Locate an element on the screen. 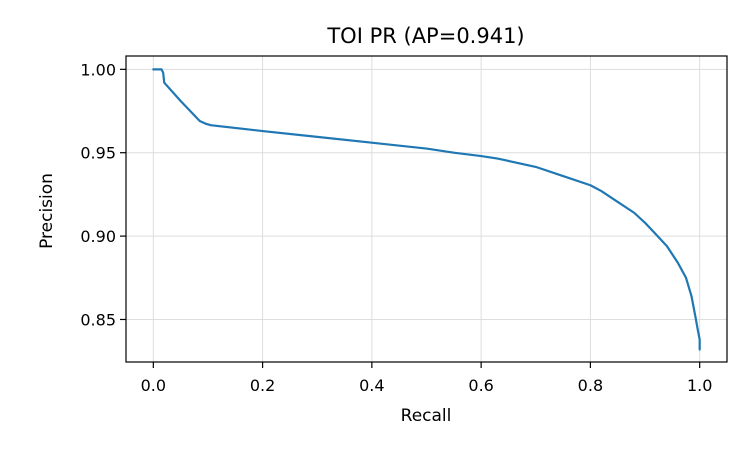 Image resolution: width=750 pixels, height=450 pixels. x-tick-label: 0.4 is located at coordinates (371, 385).